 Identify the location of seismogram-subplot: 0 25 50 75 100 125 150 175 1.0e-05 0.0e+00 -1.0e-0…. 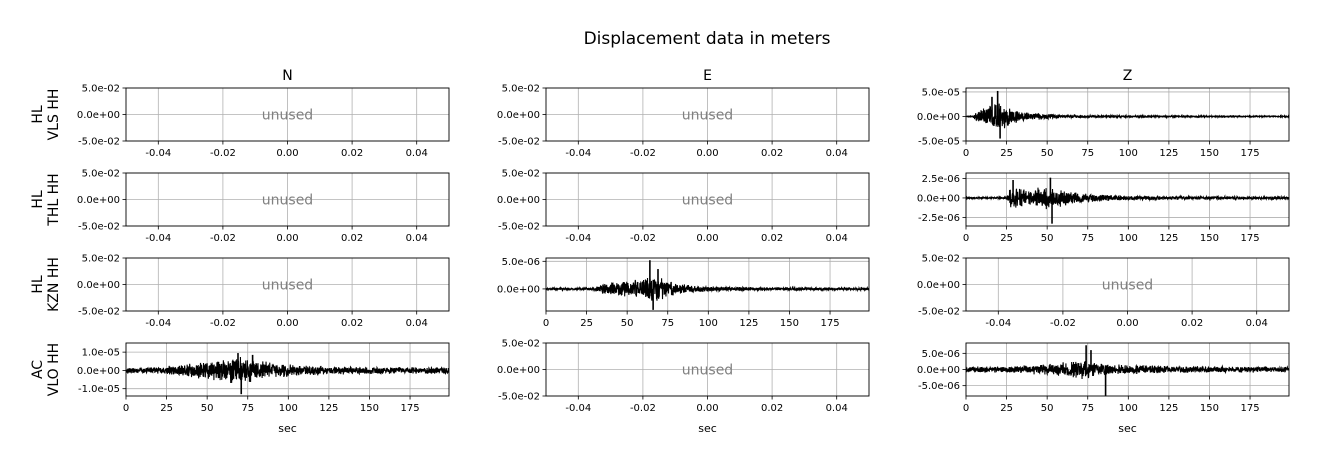
(263, 378).